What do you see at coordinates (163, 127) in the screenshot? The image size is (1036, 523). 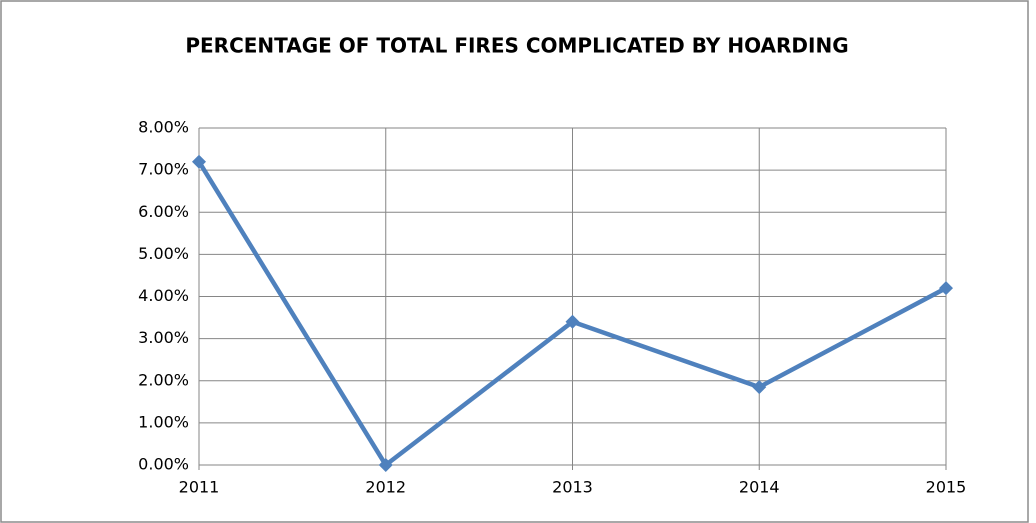 I see `y-tick-label: 8.00%` at bounding box center [163, 127].